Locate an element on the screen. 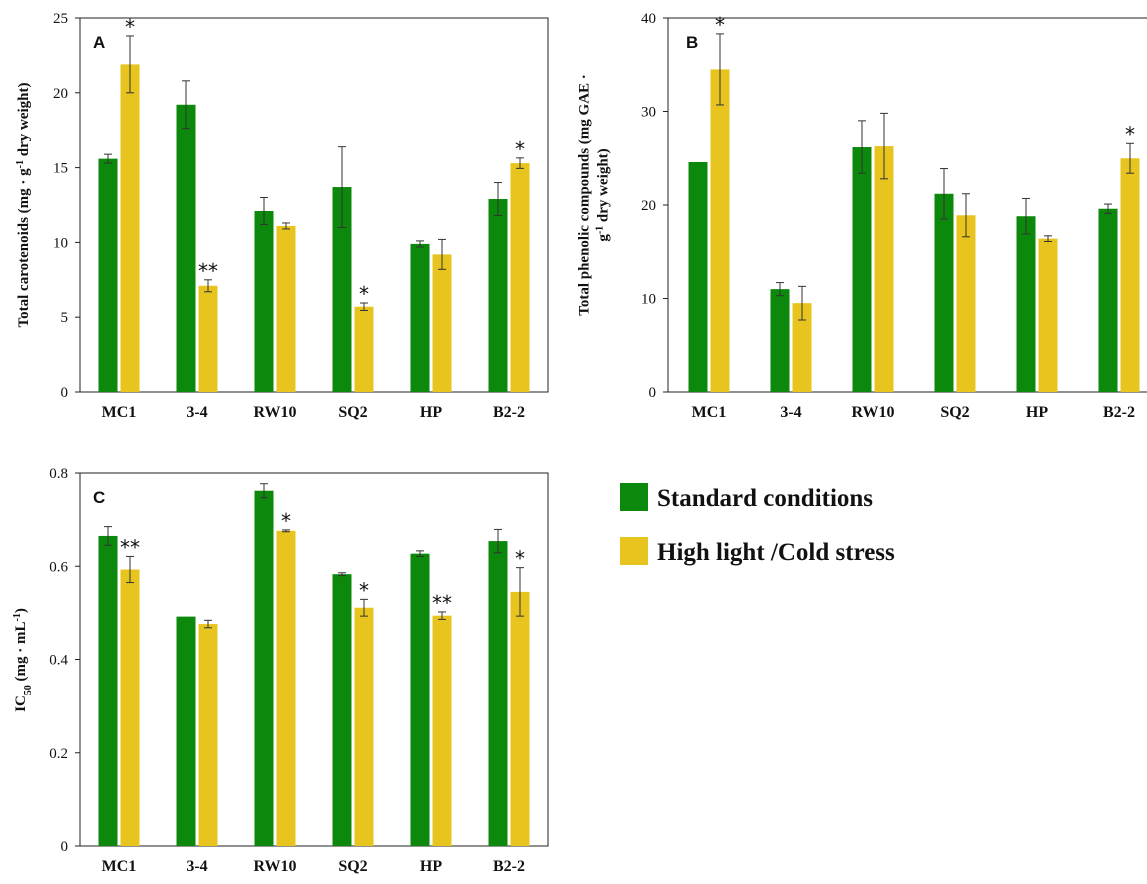 The height and width of the screenshot is (884, 1147). y-axis-label: IC50 (mg · mL-1) is located at coordinates (23, 660).